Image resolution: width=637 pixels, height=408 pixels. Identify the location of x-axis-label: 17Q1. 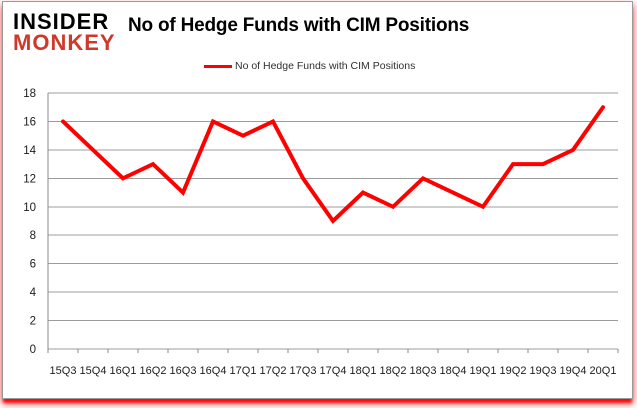
(243, 371).